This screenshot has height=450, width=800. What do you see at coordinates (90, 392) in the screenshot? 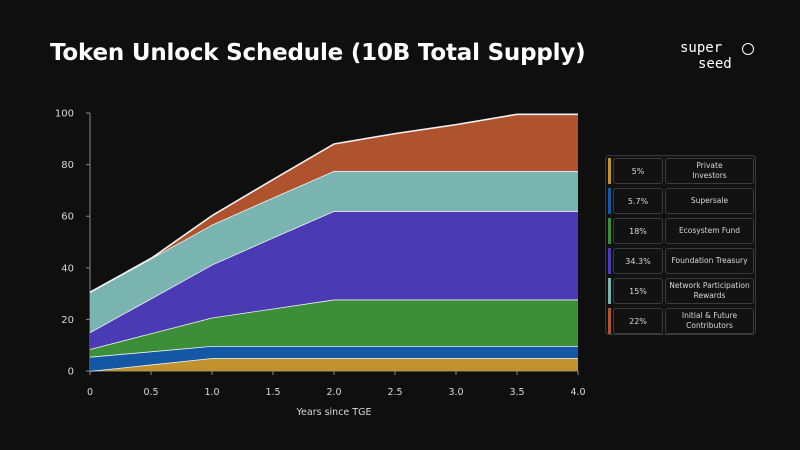
I see `x-tick-label: 0` at bounding box center [90, 392].